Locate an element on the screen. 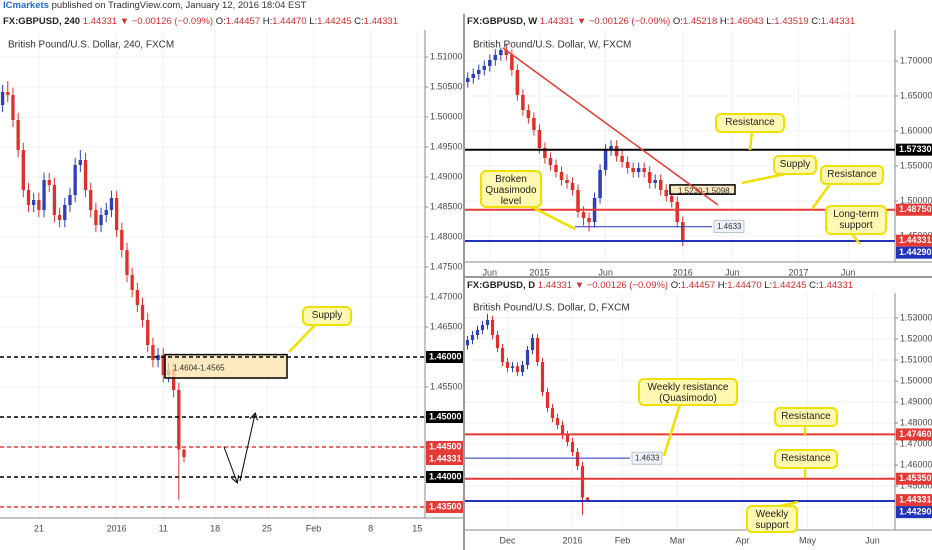 This screenshot has width=932, height=550. callout: Supply is located at coordinates (795, 165).